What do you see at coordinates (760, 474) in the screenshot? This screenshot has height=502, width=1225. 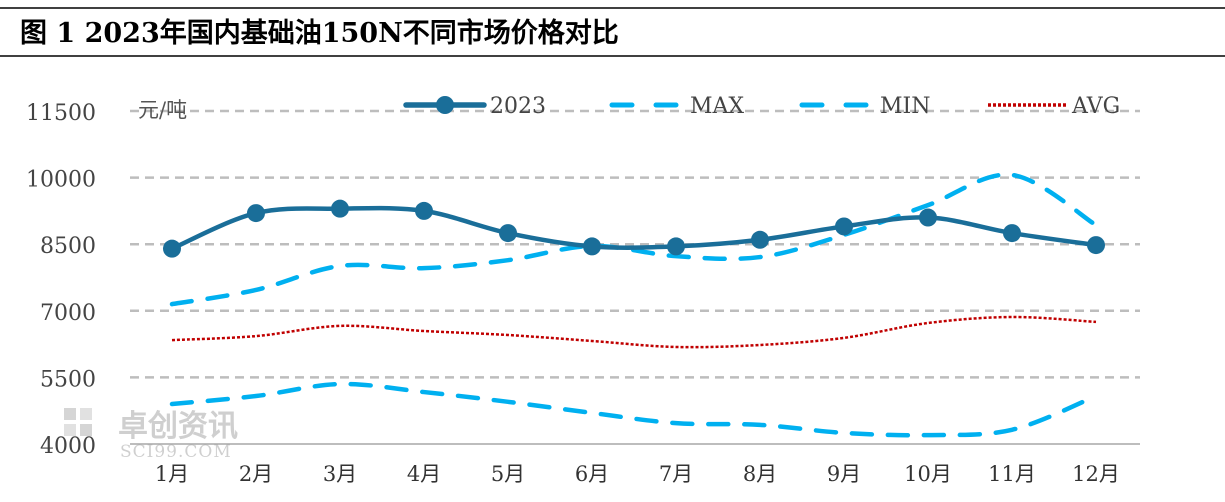 I see `x-tick-label: 8月` at bounding box center [760, 474].